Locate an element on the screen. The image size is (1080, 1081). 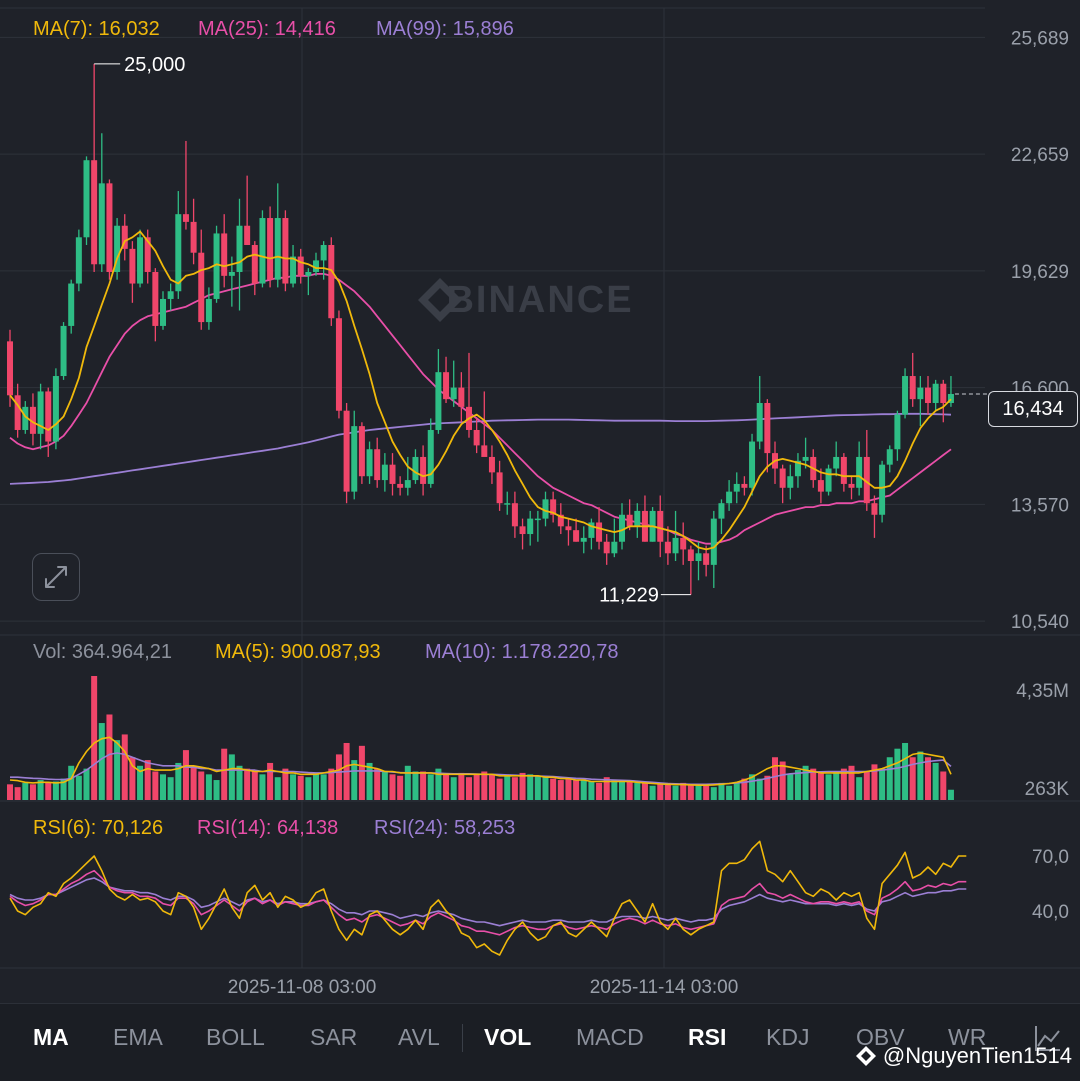
tab-ema: EMA is located at coordinates (138, 1037).